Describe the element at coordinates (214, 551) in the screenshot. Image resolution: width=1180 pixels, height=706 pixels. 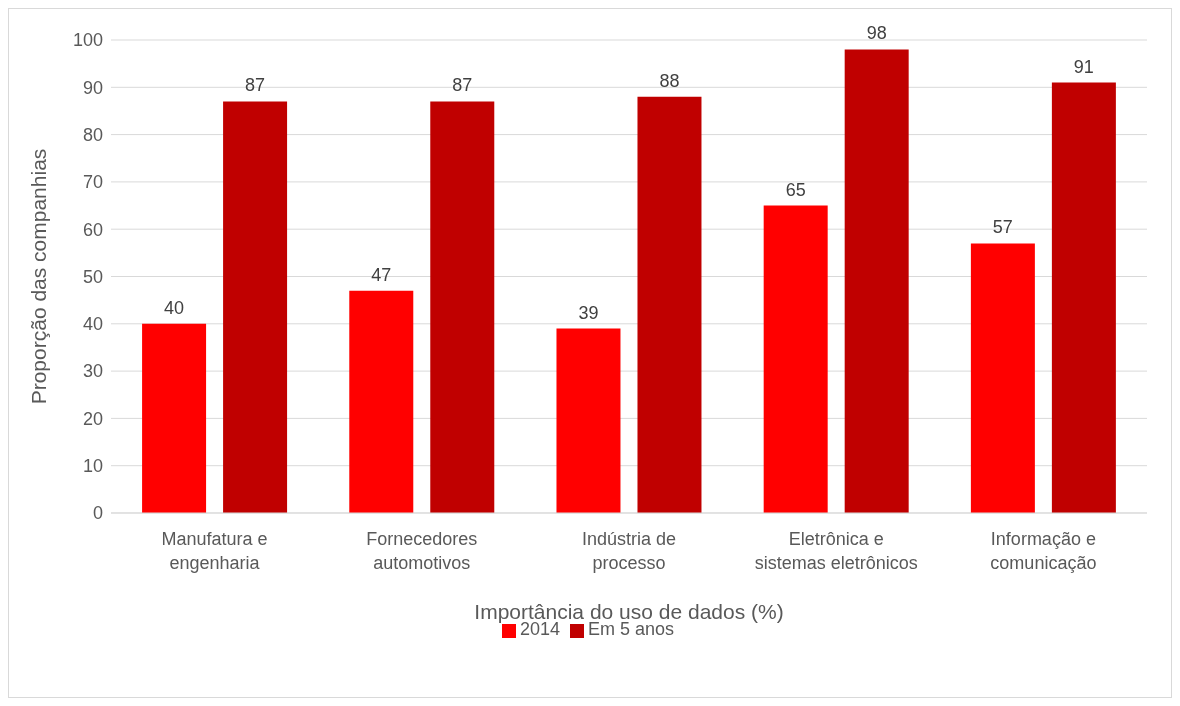
I see `x-tick-label: Manufatura e engenharia` at that location.